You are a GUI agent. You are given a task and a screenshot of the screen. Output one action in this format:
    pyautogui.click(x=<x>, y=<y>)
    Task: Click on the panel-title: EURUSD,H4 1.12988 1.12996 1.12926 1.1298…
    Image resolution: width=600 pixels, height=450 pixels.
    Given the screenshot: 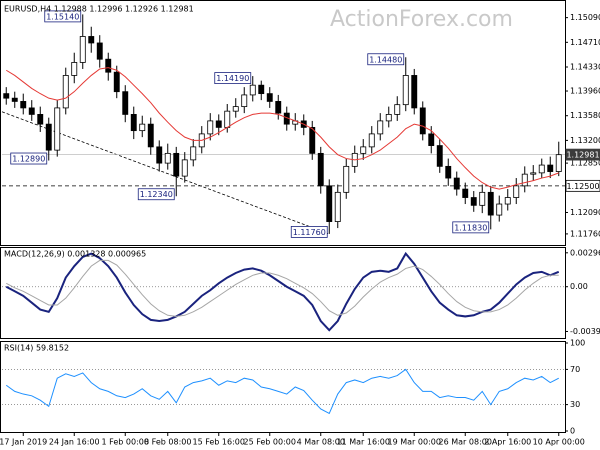 What is the action you would take?
    pyautogui.click(x=99, y=9)
    